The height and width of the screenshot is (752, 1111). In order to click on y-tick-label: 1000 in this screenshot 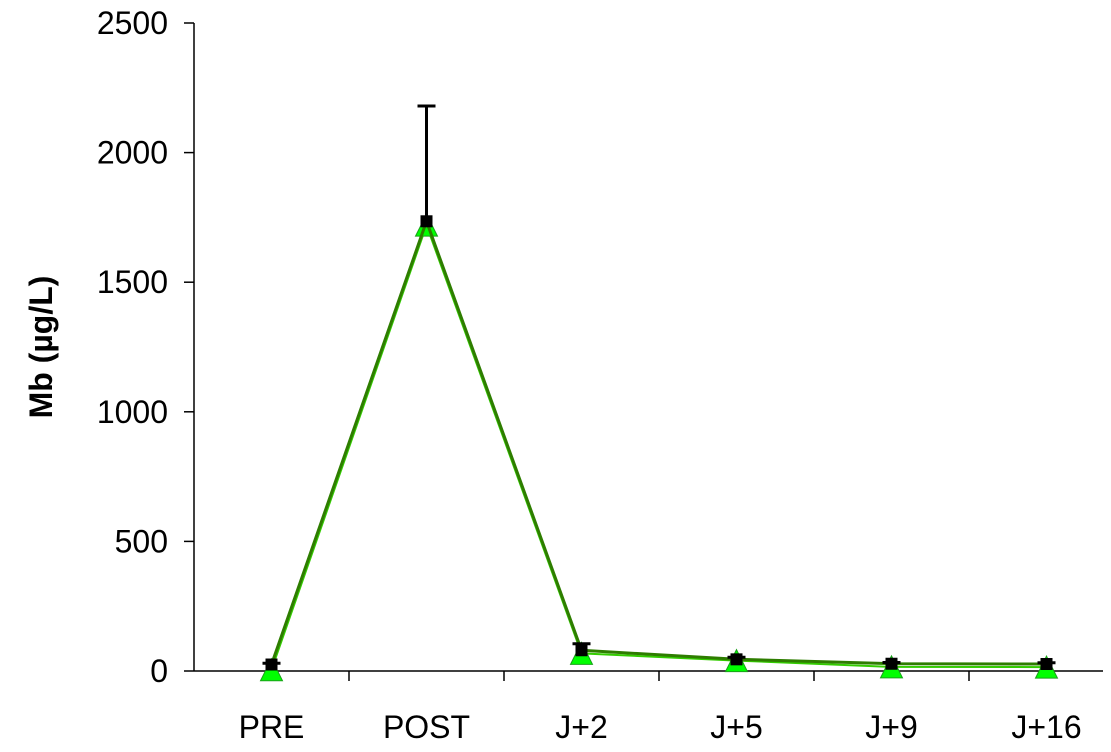, I will do `click(132, 412)`.